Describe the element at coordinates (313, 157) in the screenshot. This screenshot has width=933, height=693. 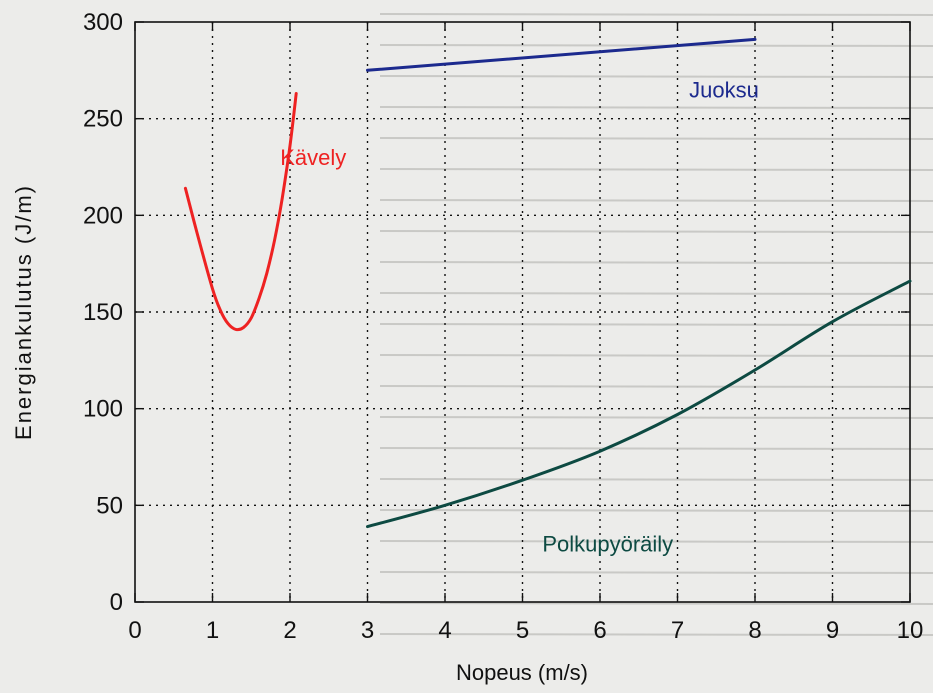
I see `series-label-kavely: Kävely` at that location.